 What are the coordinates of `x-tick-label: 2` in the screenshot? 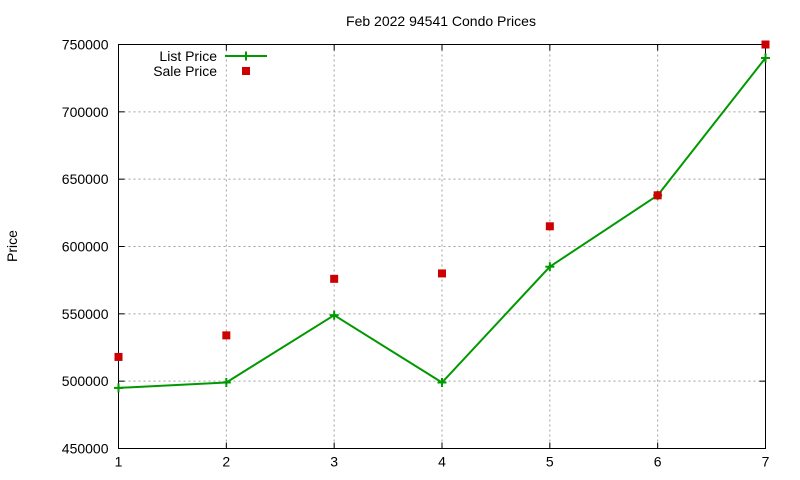 It's located at (226, 462).